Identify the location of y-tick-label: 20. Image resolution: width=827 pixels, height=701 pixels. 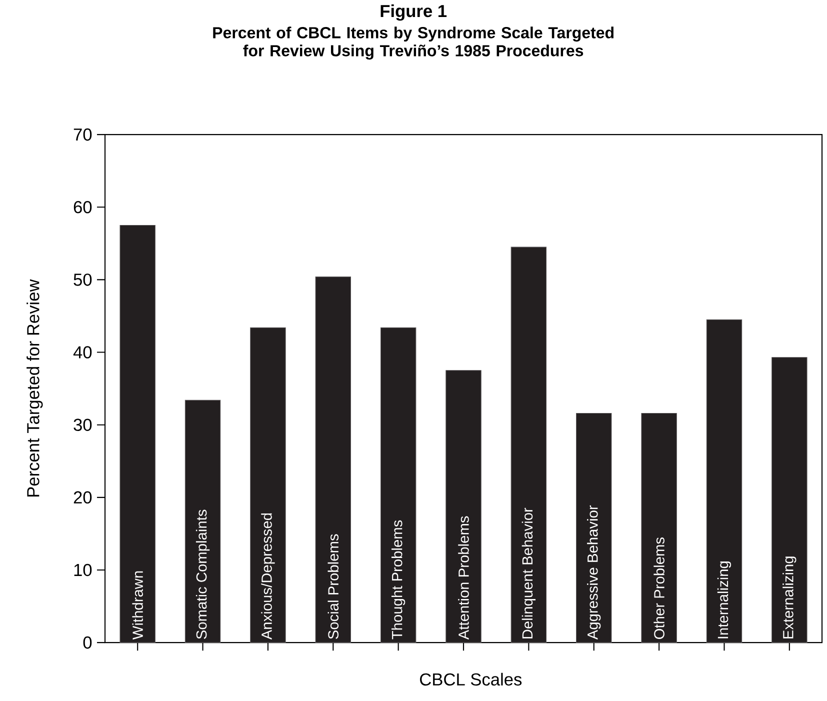
(83, 497).